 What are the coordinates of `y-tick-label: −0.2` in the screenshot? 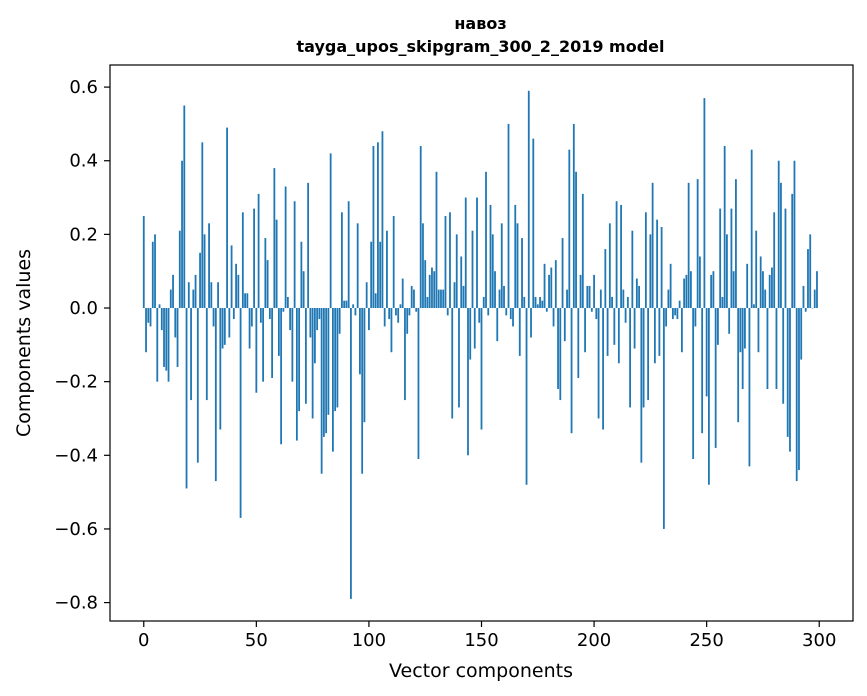 It's located at (76, 382).